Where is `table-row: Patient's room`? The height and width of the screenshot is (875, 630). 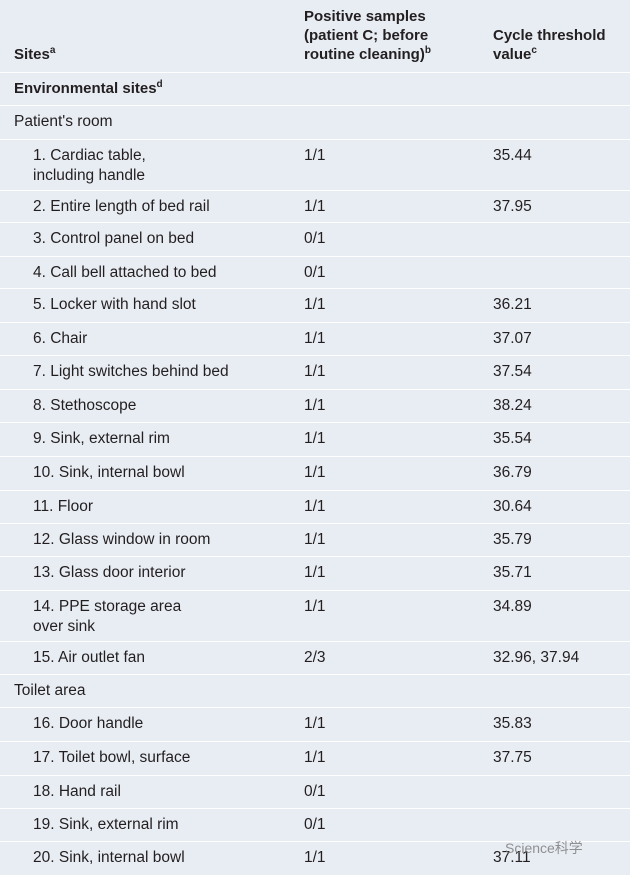
table-row: Patient's room is located at coordinates (315, 122).